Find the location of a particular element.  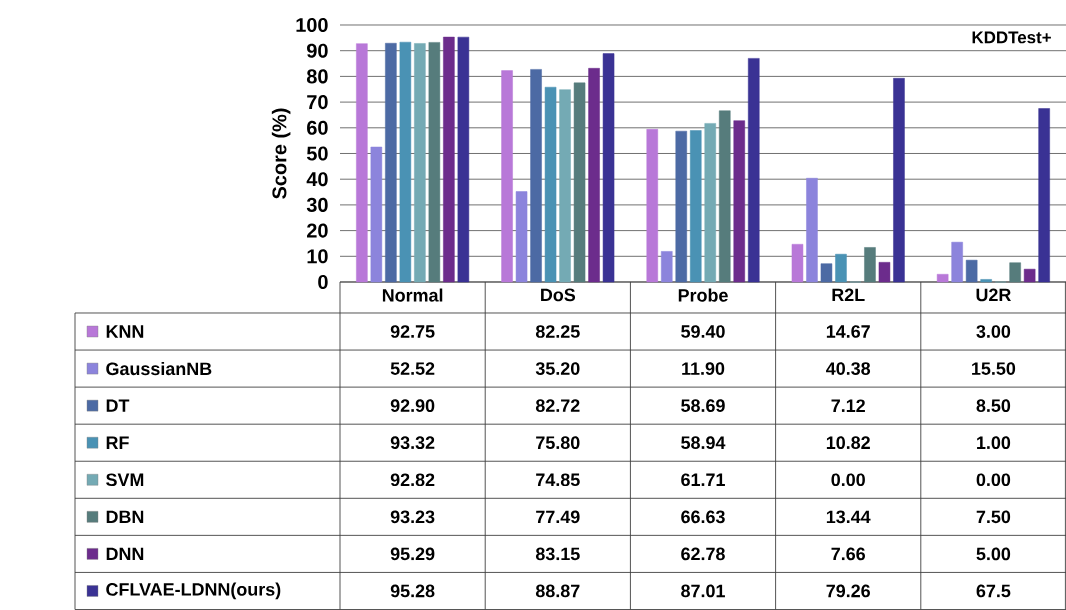

data-label: 7.66 is located at coordinates (848, 554).